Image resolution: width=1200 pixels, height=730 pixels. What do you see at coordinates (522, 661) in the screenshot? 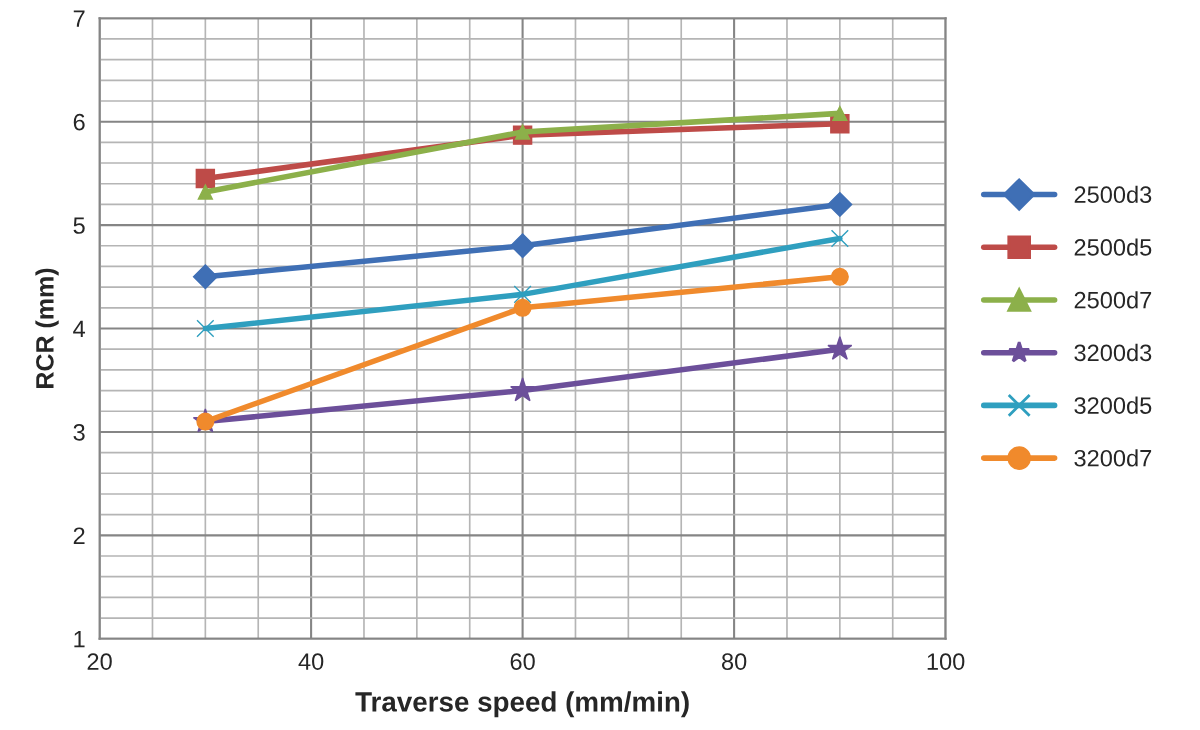
I see `x-tick-label: 60` at bounding box center [522, 661].